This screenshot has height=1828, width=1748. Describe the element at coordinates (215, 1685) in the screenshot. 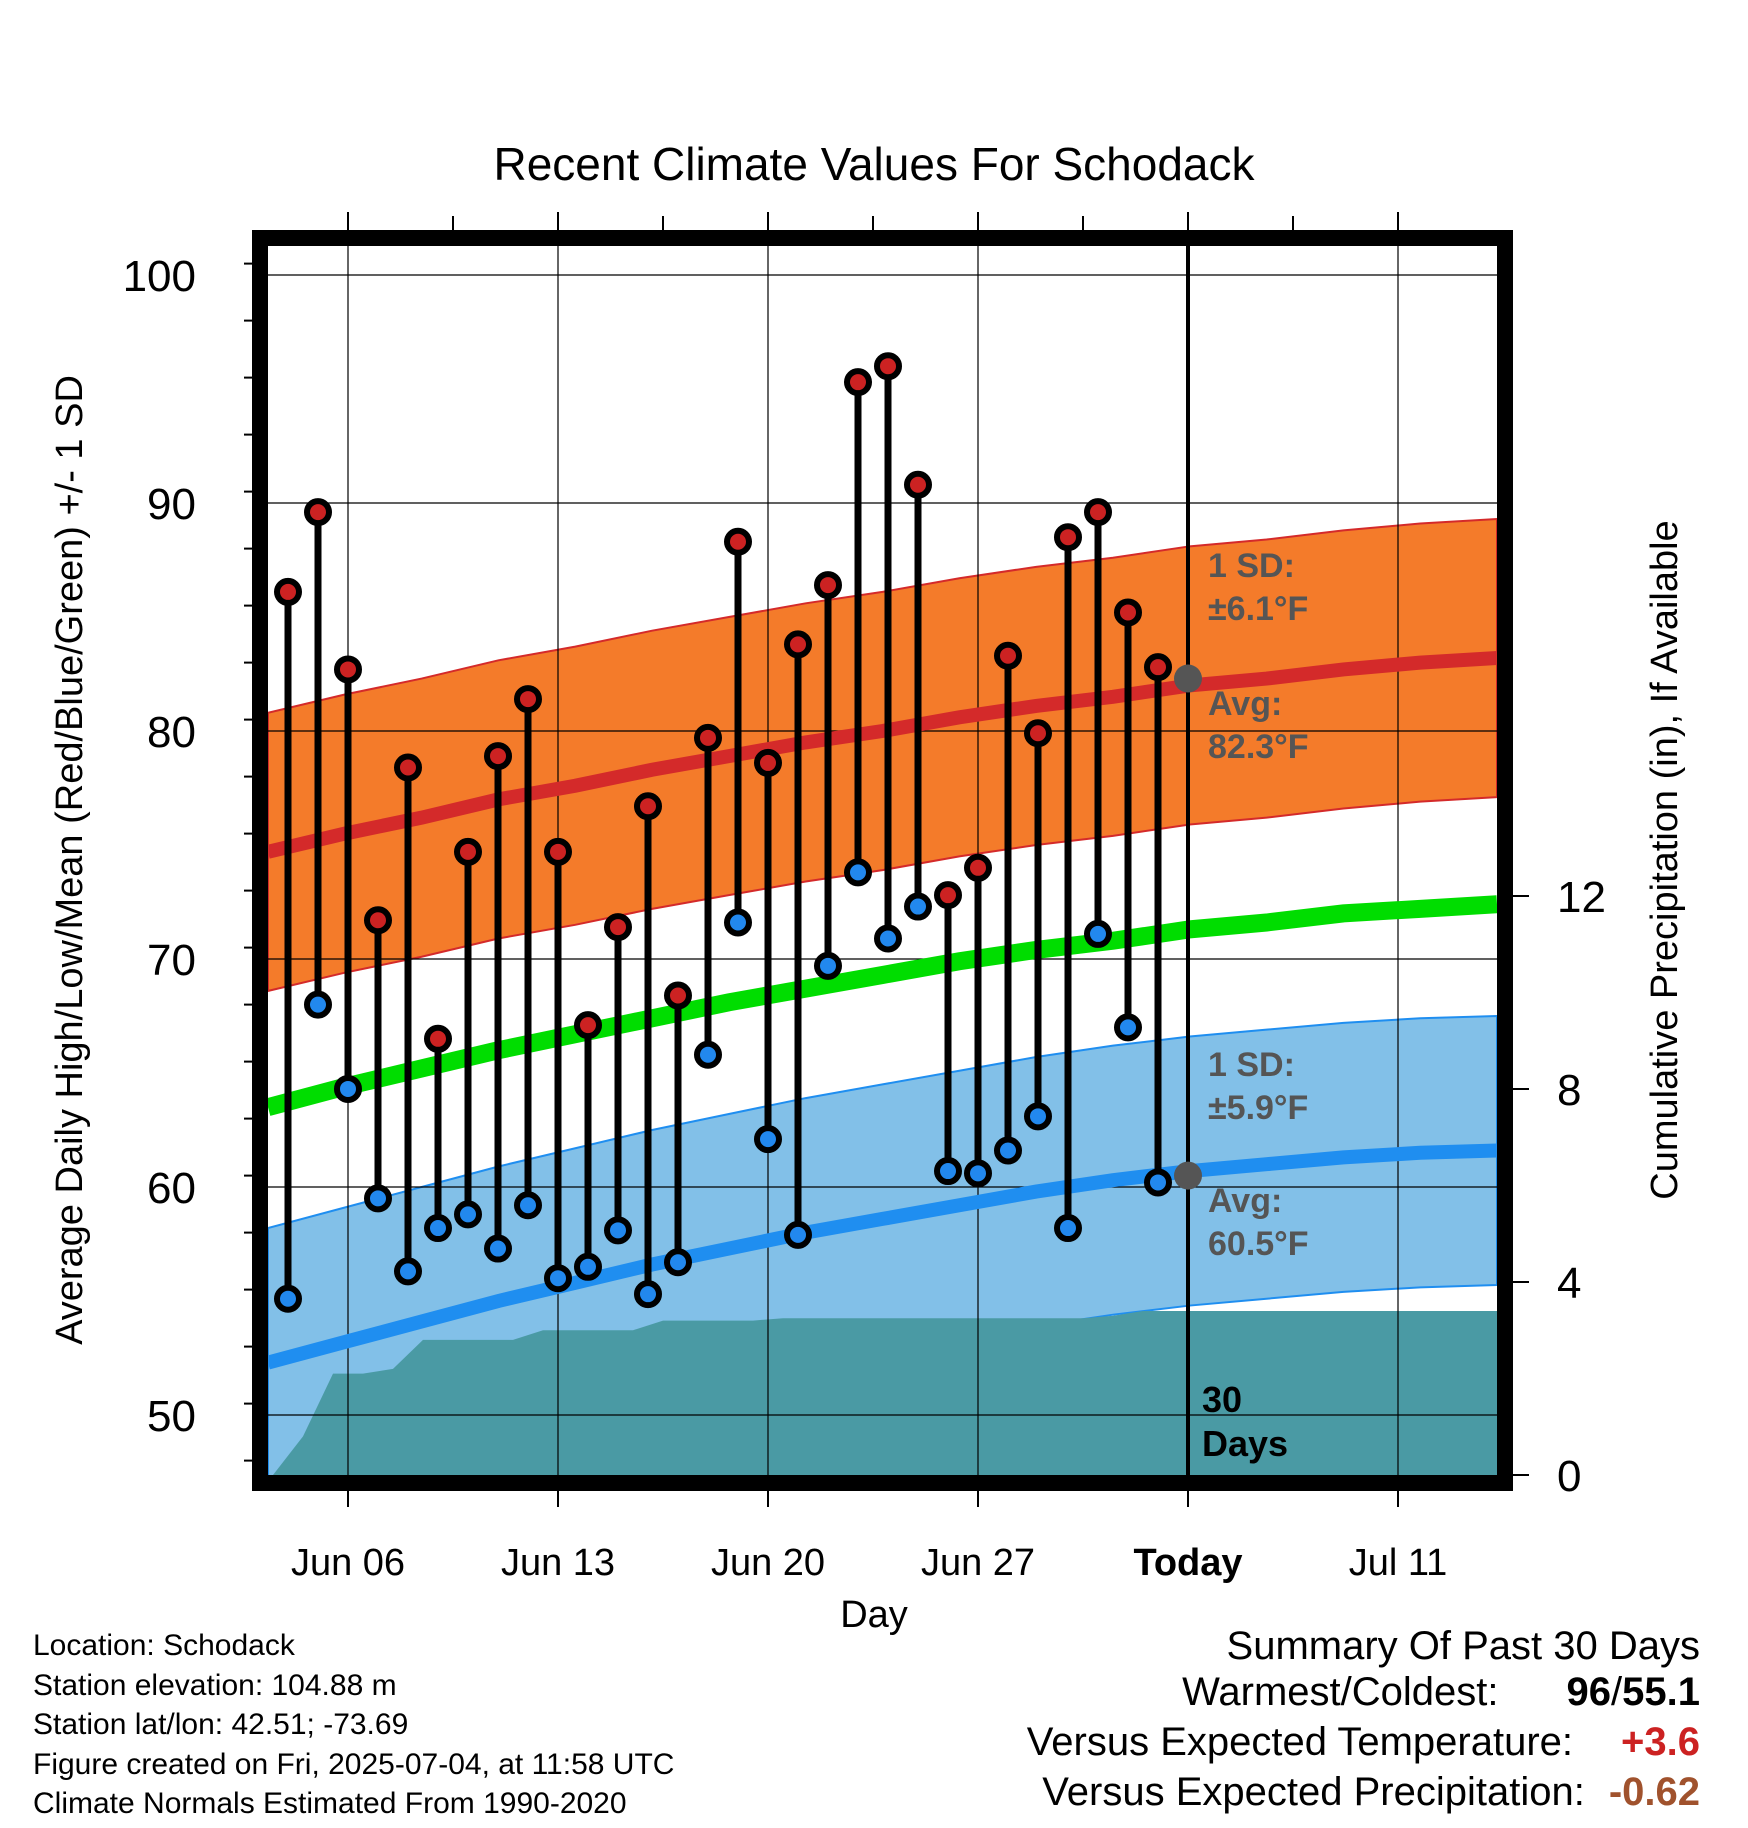

I see `elevation-text: Station elevation: 104.88 m` at that location.